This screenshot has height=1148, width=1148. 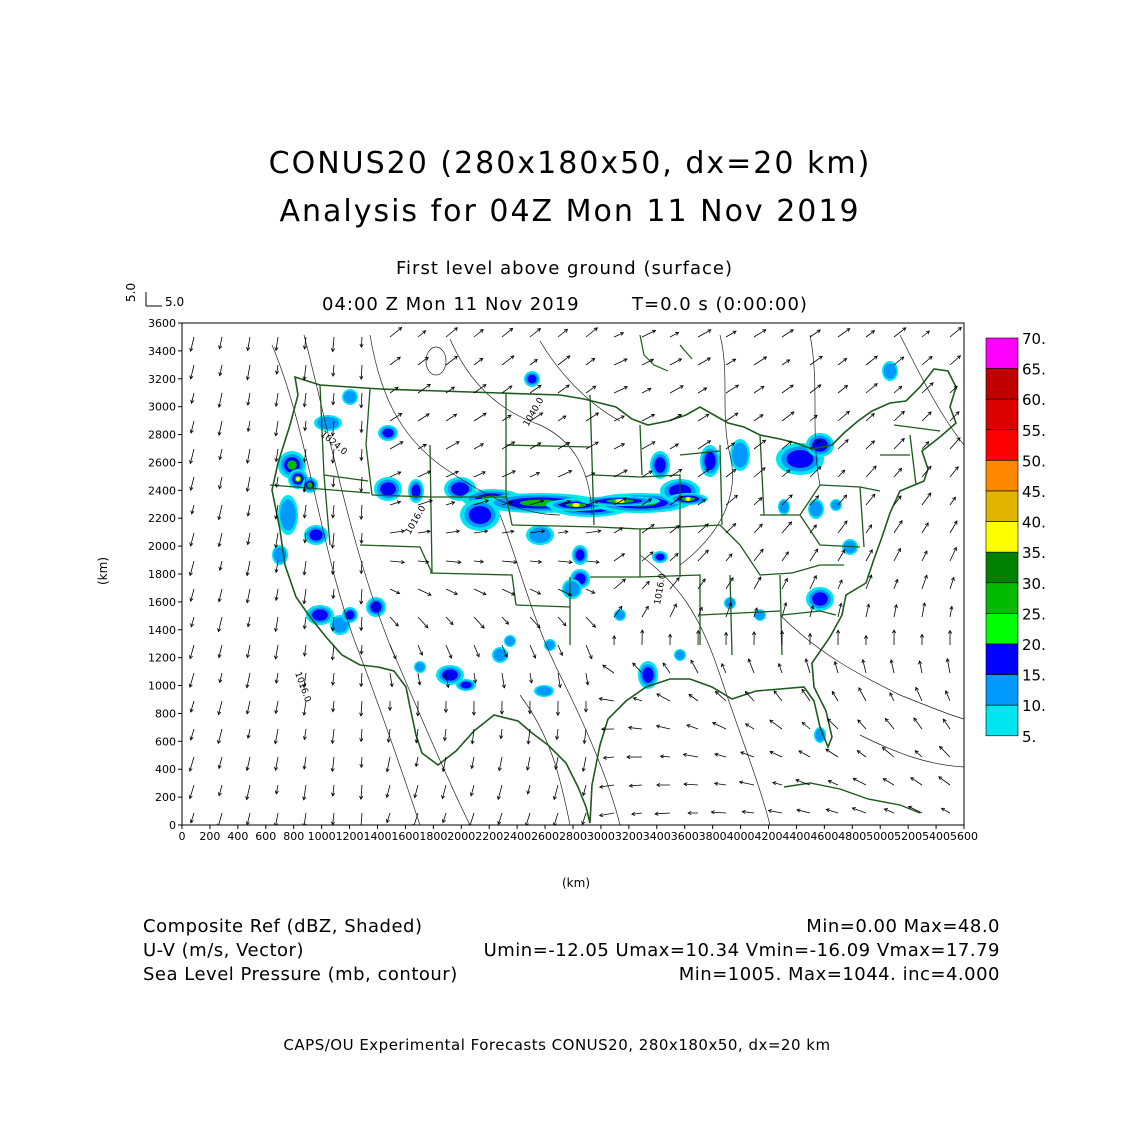 What do you see at coordinates (405, 836) in the screenshot?
I see `x-tick-label: 1600` at bounding box center [405, 836].